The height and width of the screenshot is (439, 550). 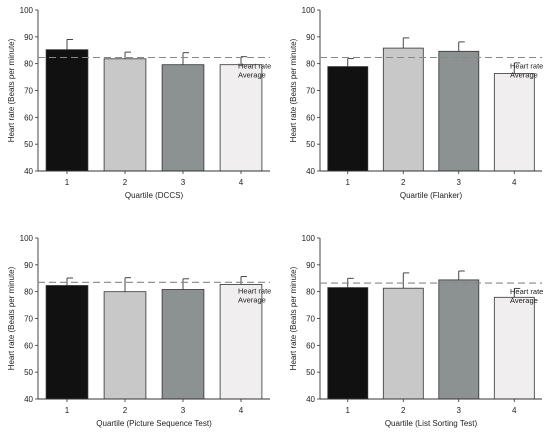 What do you see at coordinates (431, 423) in the screenshot?
I see `x-axis-title: Quartile (List Sorting Test)` at bounding box center [431, 423].